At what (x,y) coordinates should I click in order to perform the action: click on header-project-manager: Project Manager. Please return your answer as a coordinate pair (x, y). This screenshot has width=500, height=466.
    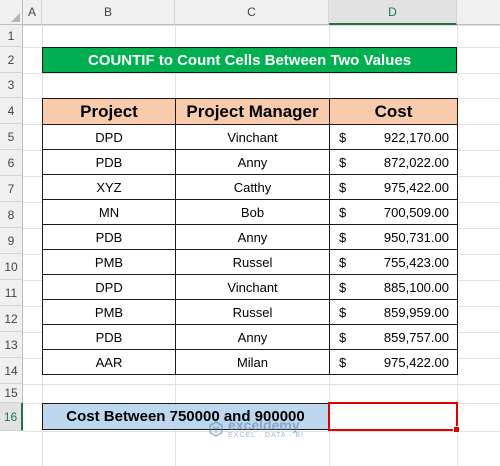
    Looking at the image, I should click on (252, 111).